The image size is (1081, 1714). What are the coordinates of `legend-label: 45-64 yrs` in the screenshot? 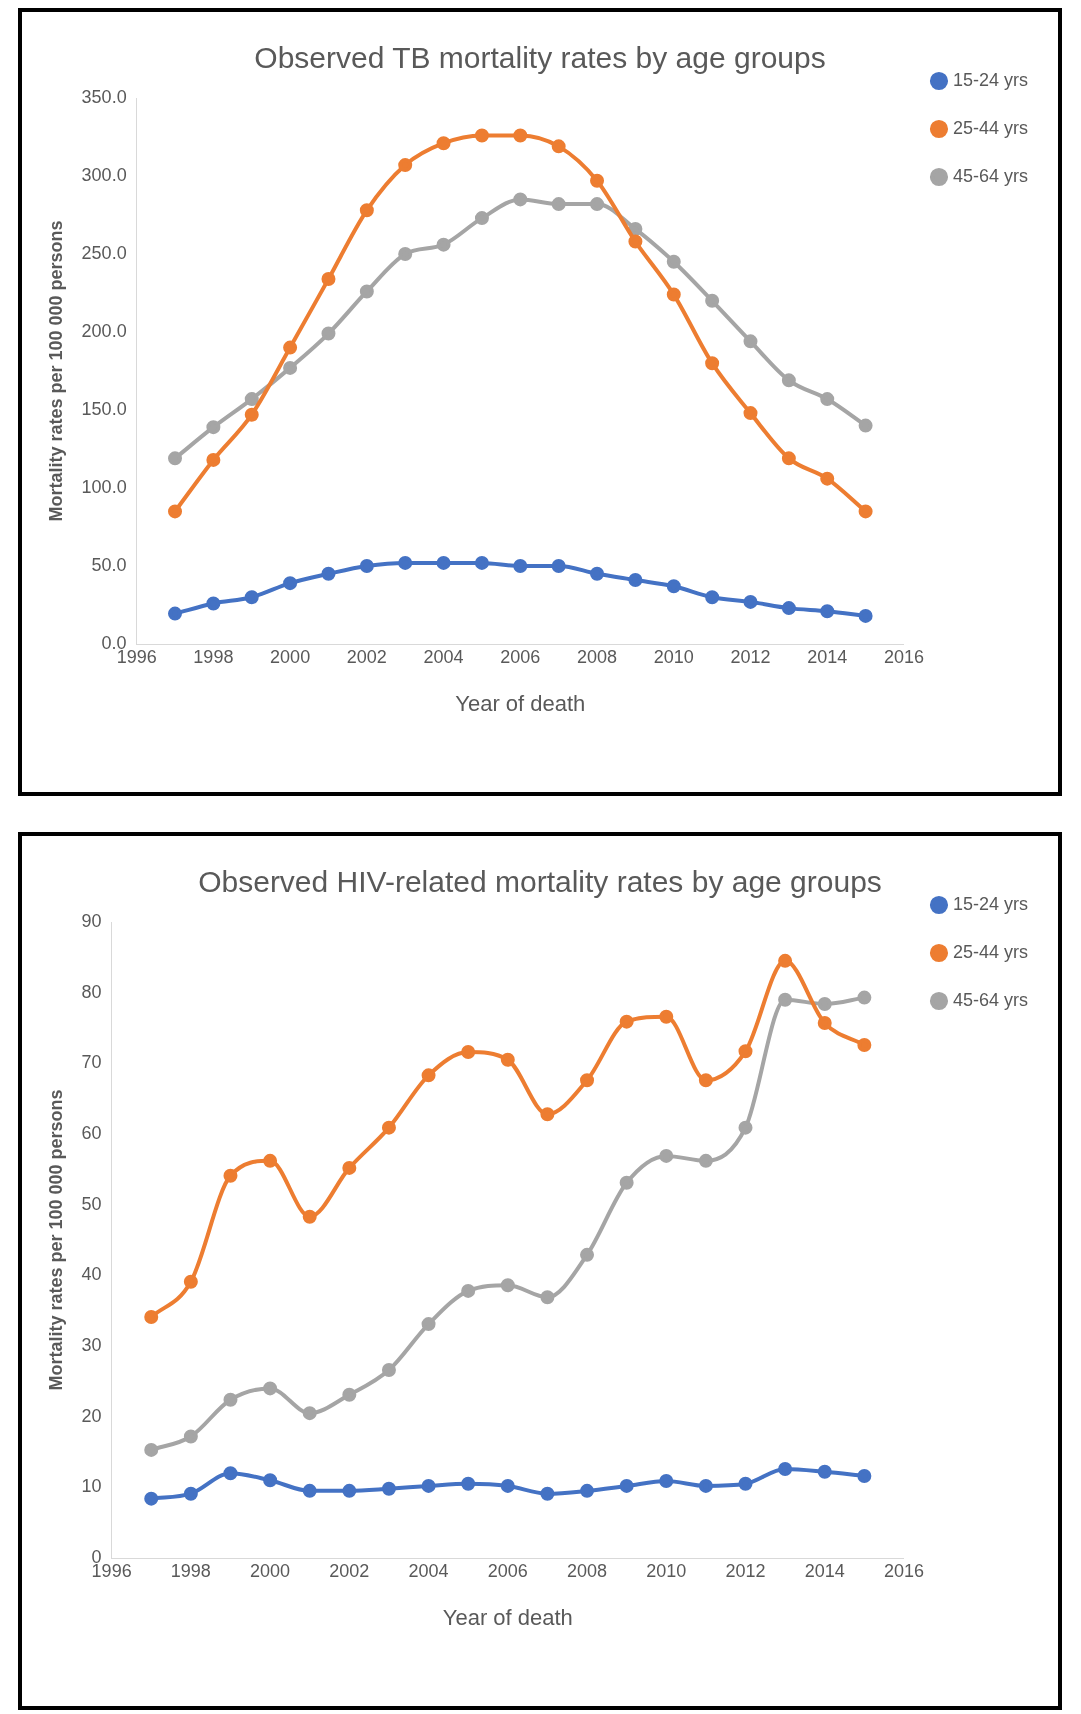 It's located at (990, 999).